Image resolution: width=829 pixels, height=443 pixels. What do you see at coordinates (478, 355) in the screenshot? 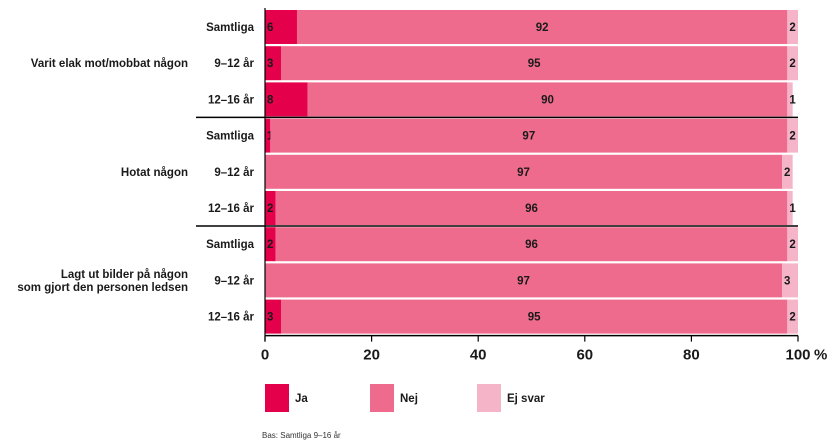
I see `x-tick-label: 40` at bounding box center [478, 355].